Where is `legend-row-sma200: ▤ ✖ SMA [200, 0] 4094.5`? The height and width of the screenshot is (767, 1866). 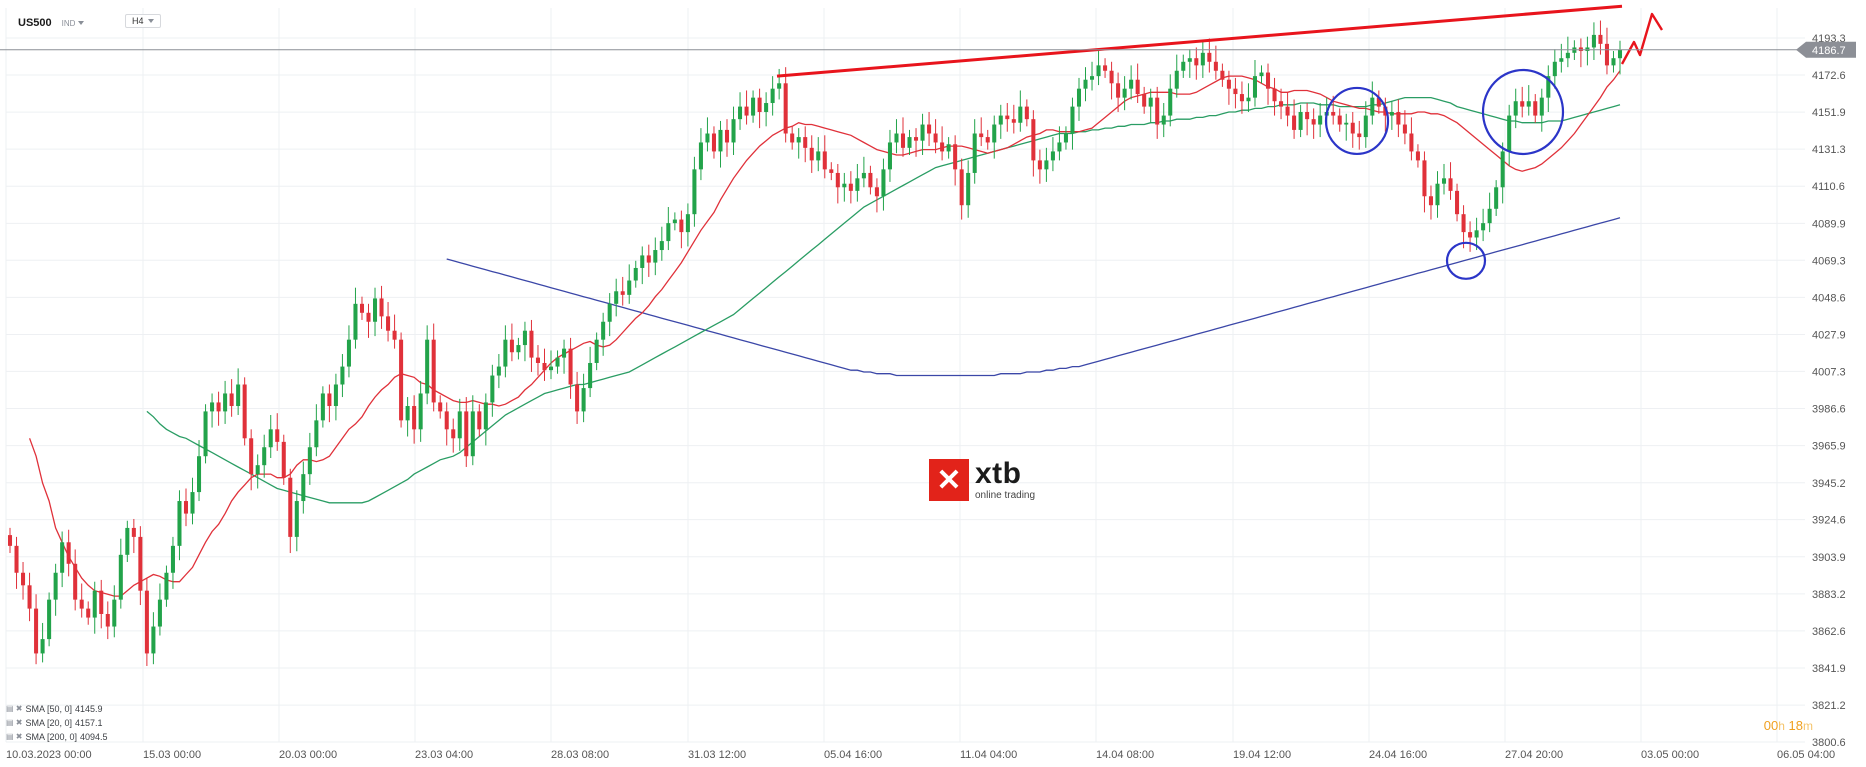
legend-row-sma200: ▤ ✖ SMA [200, 0] 4094.5 is located at coordinates (57, 737).